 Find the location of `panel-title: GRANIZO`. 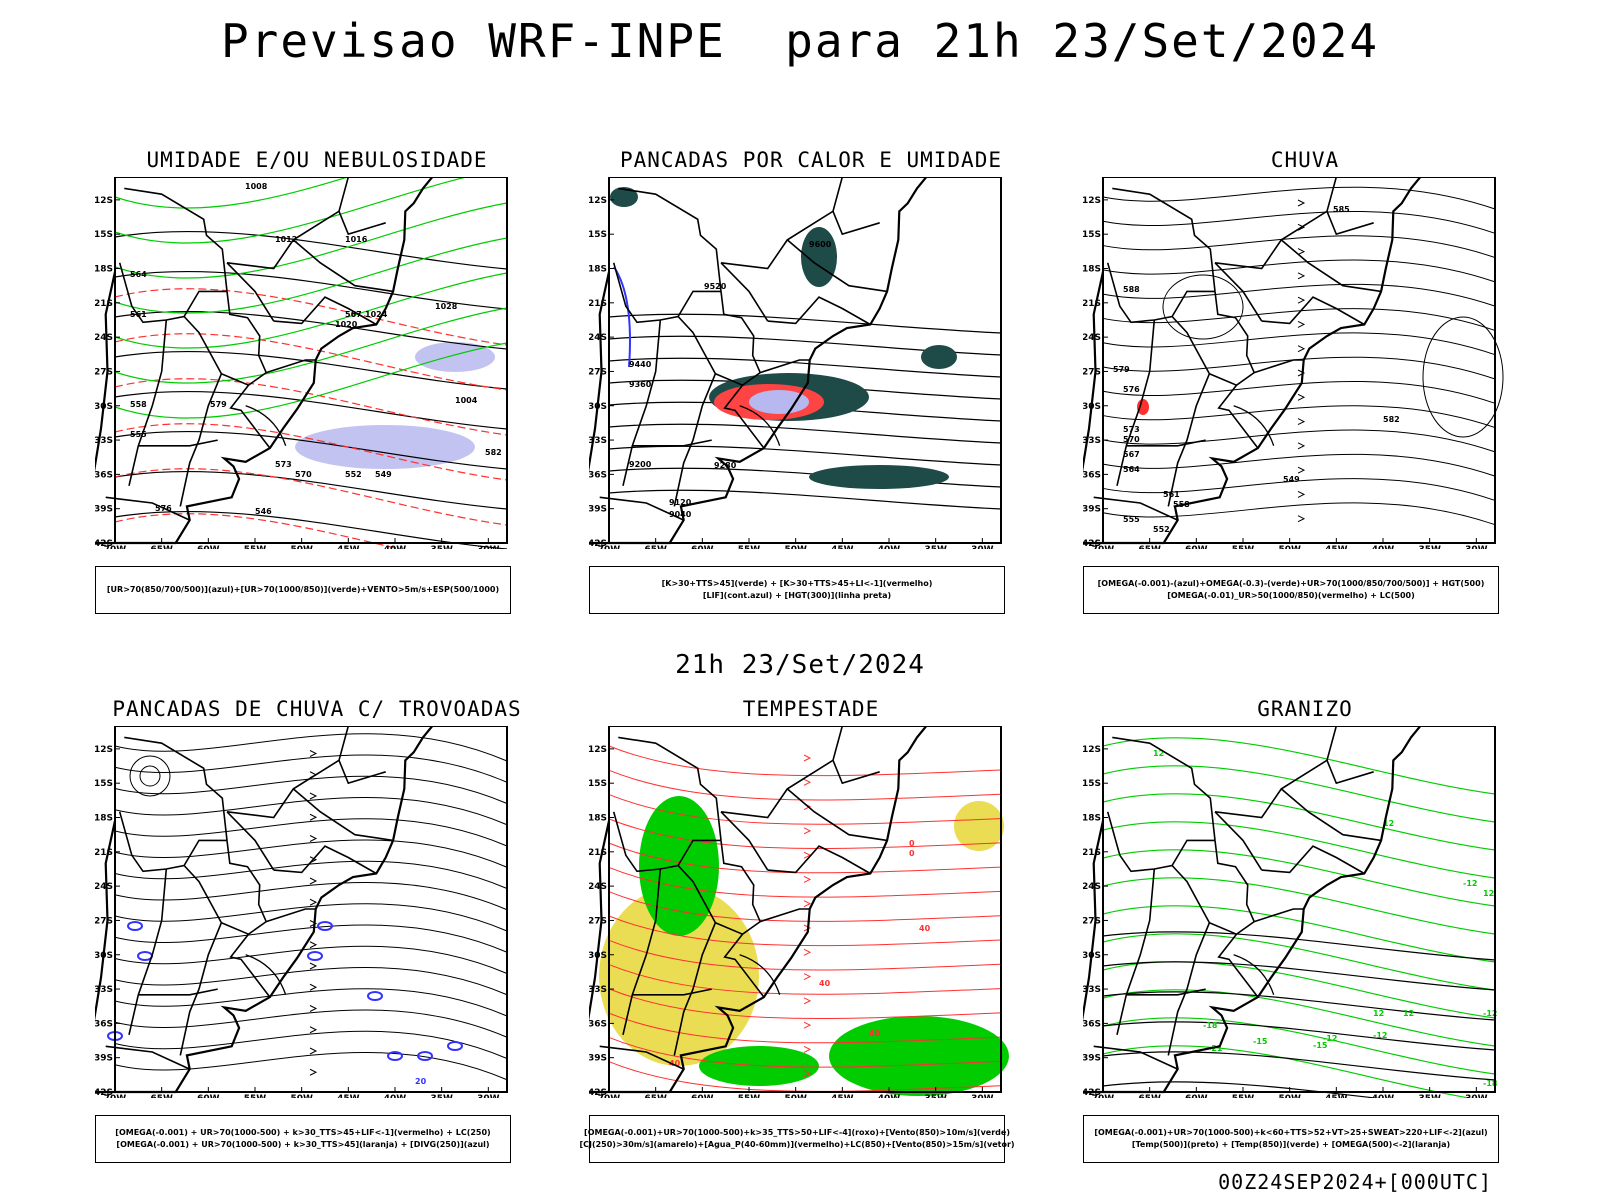

panel-title: GRANIZO is located at coordinates (1305, 709).